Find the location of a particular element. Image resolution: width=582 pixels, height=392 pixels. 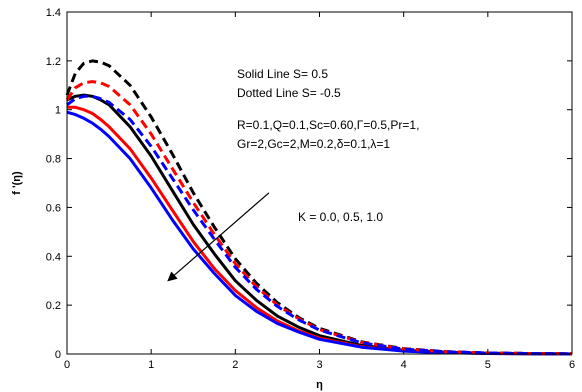

solid-line-annotation: Solid Line S= 0.5 is located at coordinates (282, 74).